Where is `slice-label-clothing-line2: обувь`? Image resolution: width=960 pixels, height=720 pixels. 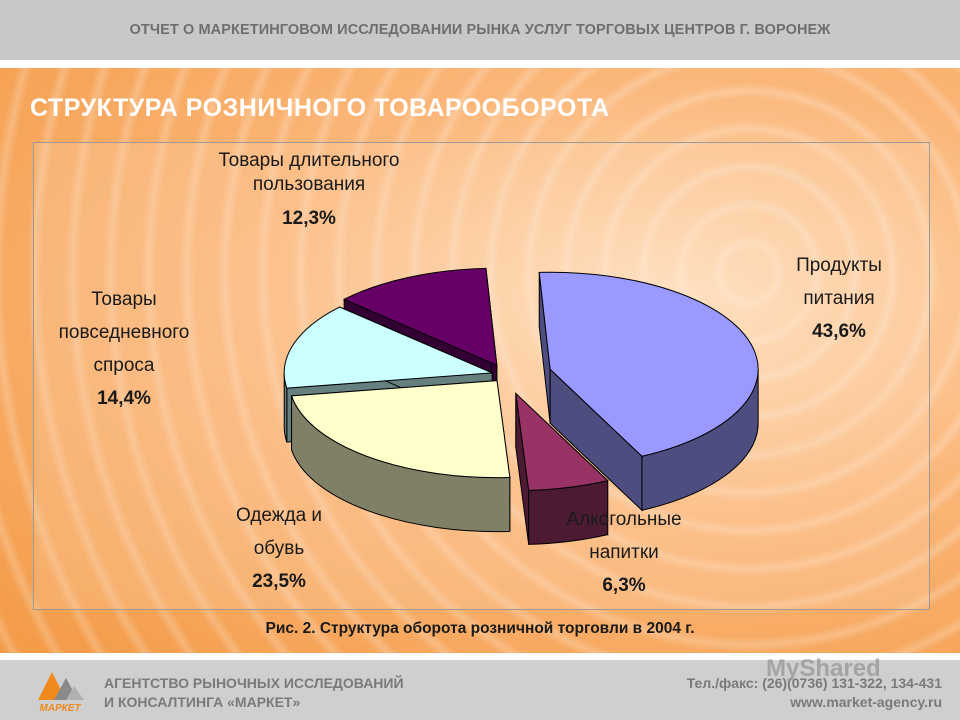 slice-label-clothing-line2: обувь is located at coordinates (279, 548).